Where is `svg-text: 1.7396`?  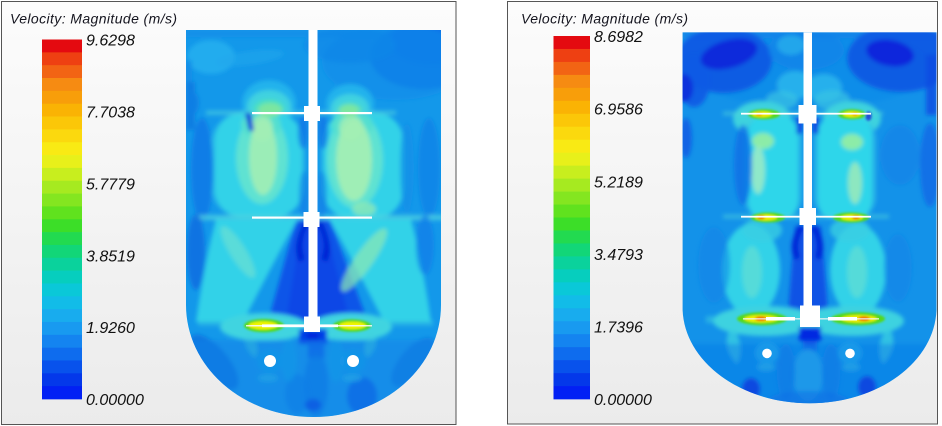 svg-text: 1.7396 is located at coordinates (618, 328).